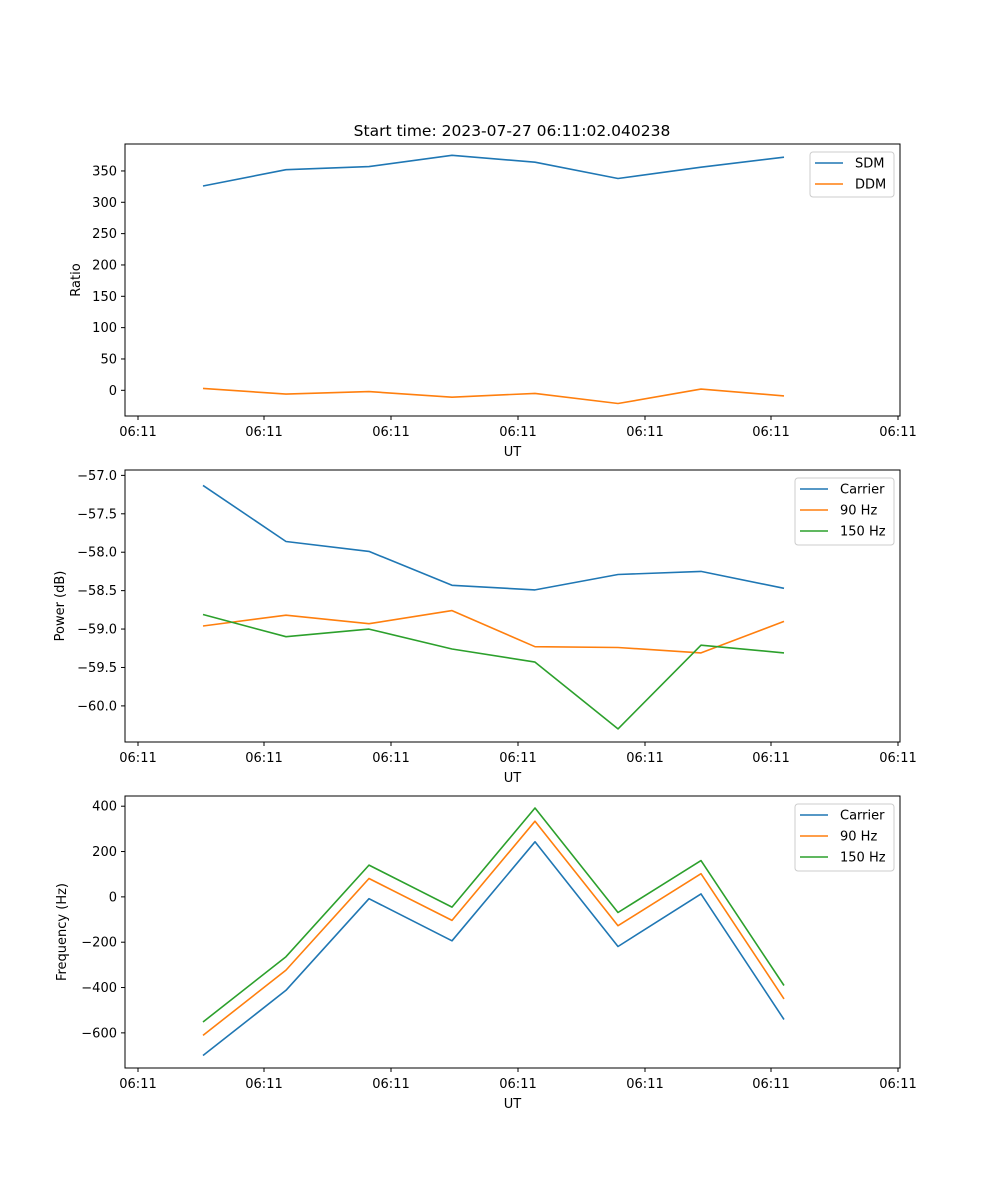 This screenshot has width=1000, height=1200. What do you see at coordinates (104, 297) in the screenshot?
I see `y-tick-label: 150` at bounding box center [104, 297].